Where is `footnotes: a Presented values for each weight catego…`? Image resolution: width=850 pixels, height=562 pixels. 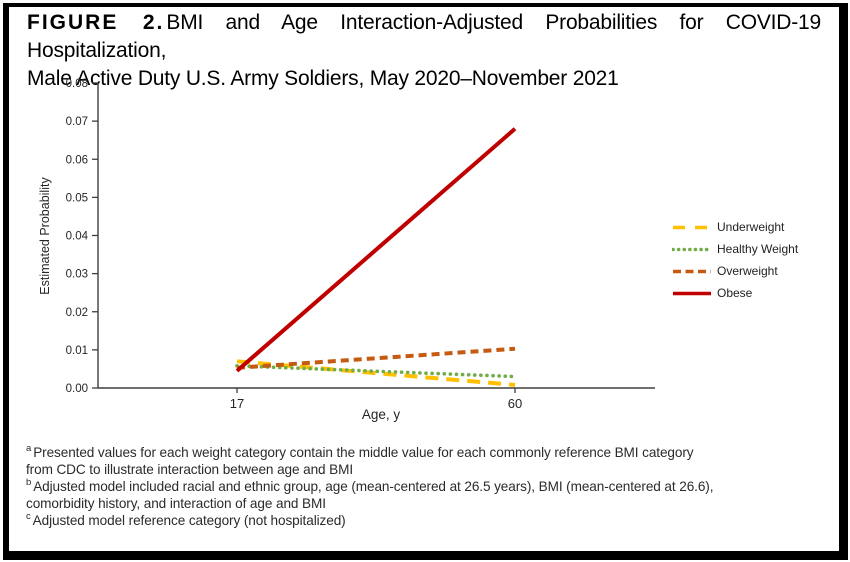 footnotes: a Presented values for each weight catego… is located at coordinates (429, 486).